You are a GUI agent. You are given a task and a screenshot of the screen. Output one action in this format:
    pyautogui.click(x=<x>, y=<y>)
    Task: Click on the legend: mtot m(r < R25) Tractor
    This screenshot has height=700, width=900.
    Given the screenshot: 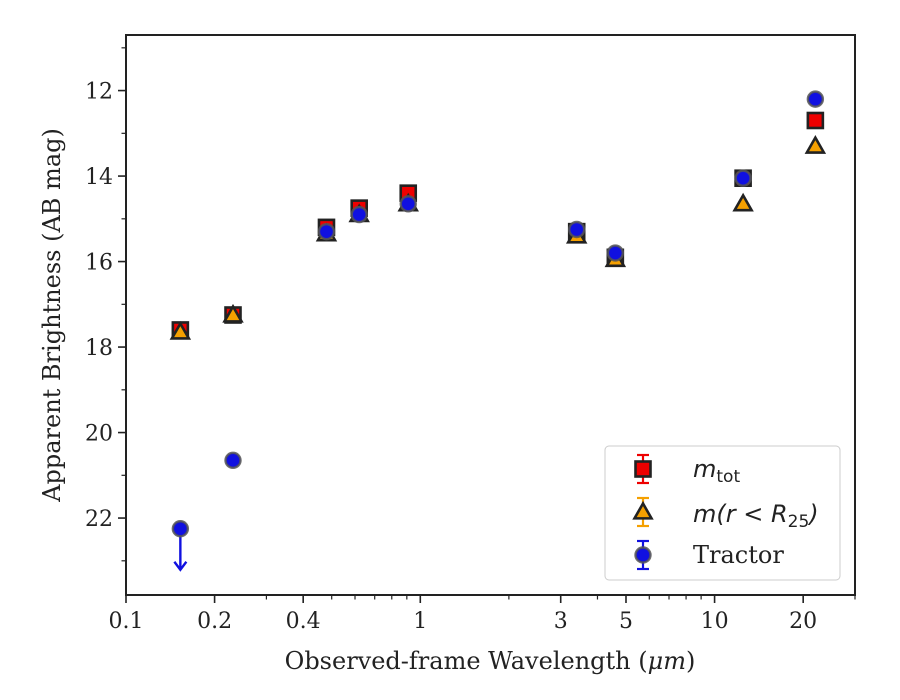 What is the action you would take?
    pyautogui.click(x=722, y=513)
    